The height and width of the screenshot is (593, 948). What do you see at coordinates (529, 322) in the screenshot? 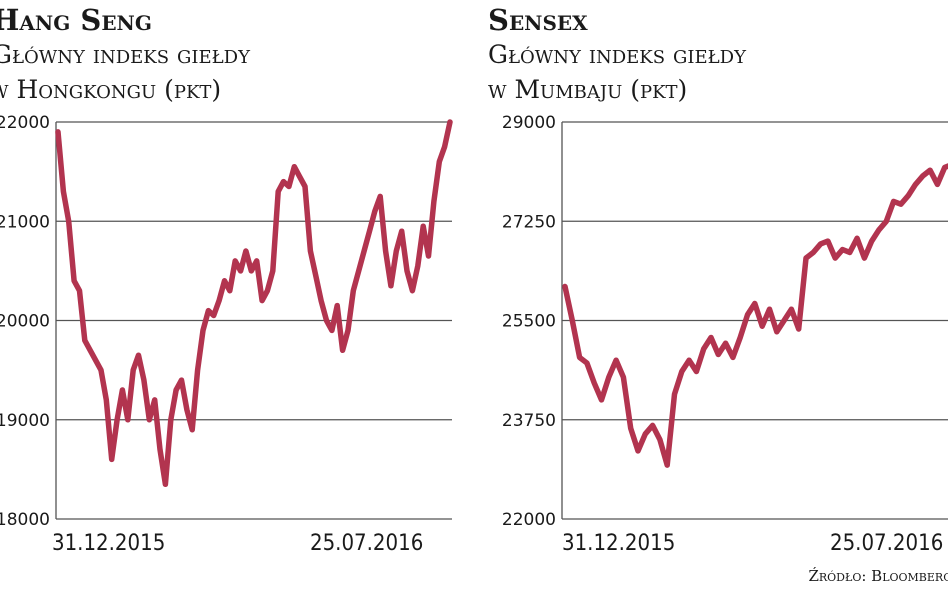
I see `y-tick-label: 25500` at bounding box center [529, 322].